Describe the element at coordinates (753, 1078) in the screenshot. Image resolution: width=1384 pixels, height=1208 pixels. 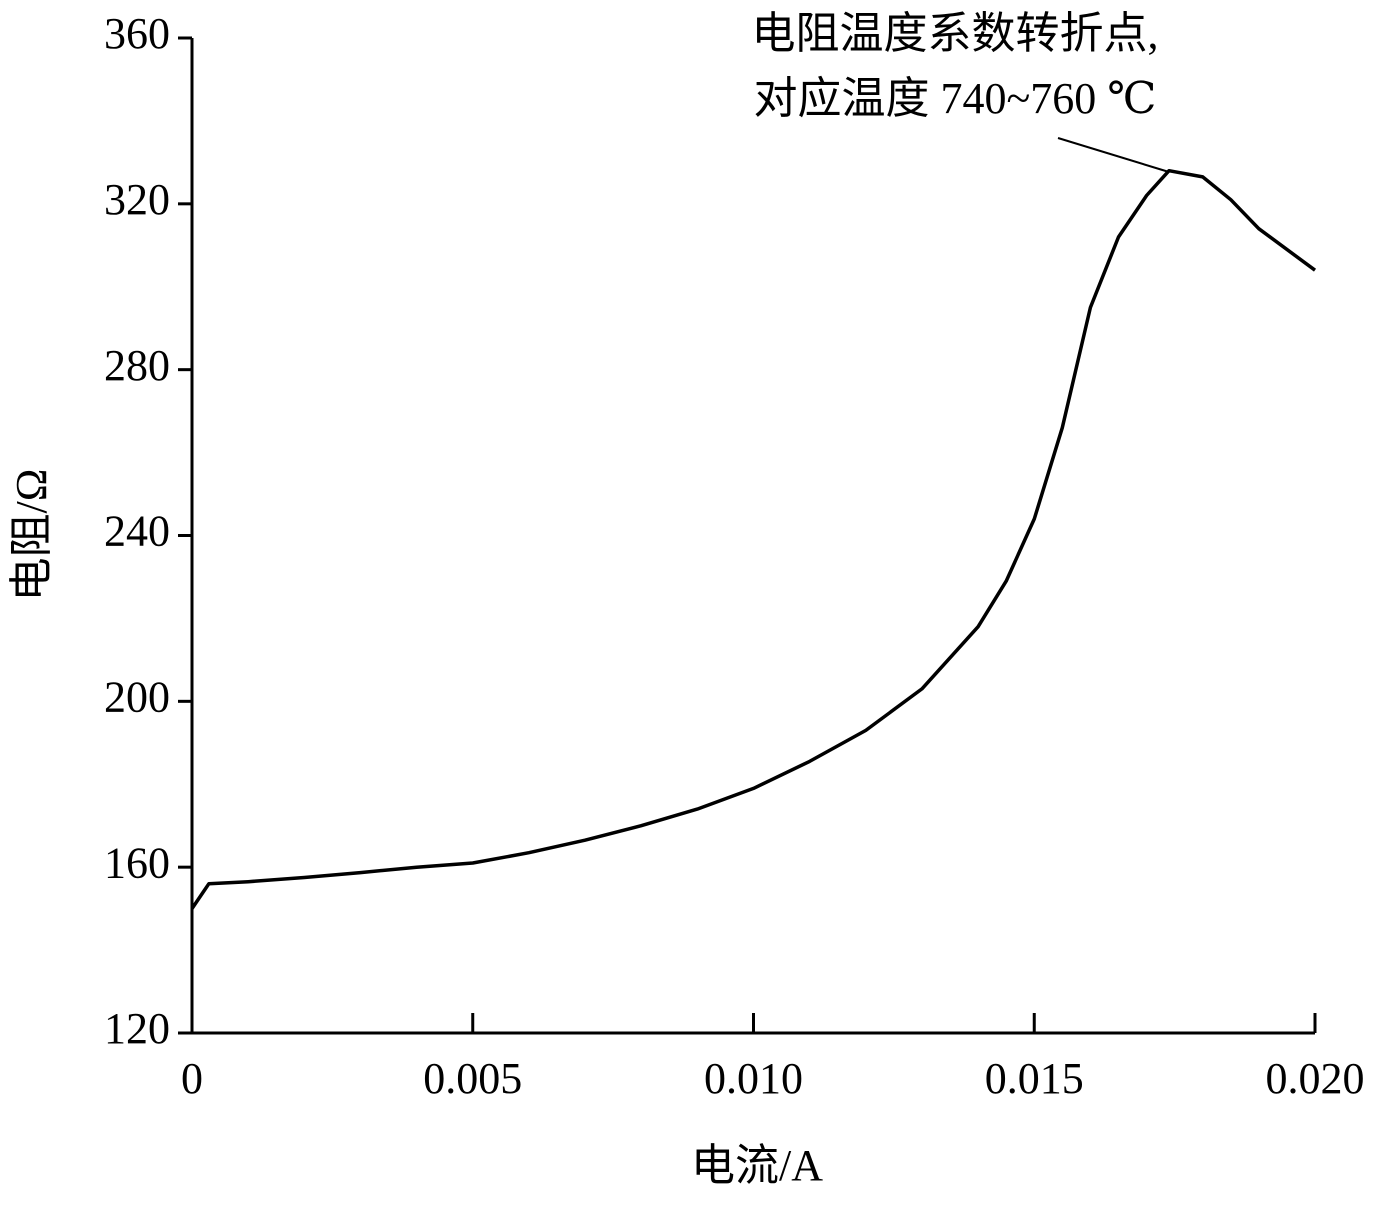
I see `x-tick-label: 0.010` at that location.